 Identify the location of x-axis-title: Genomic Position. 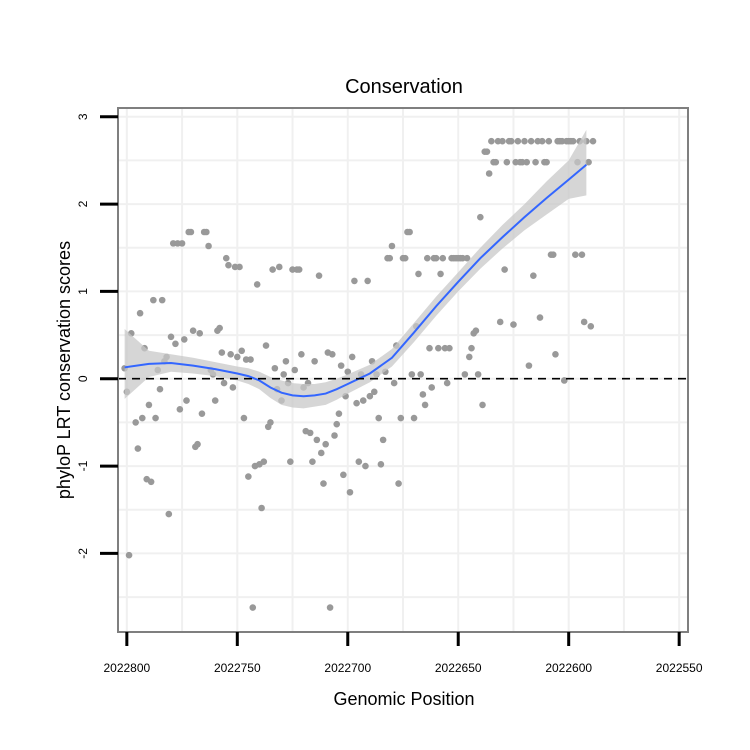
(403, 699).